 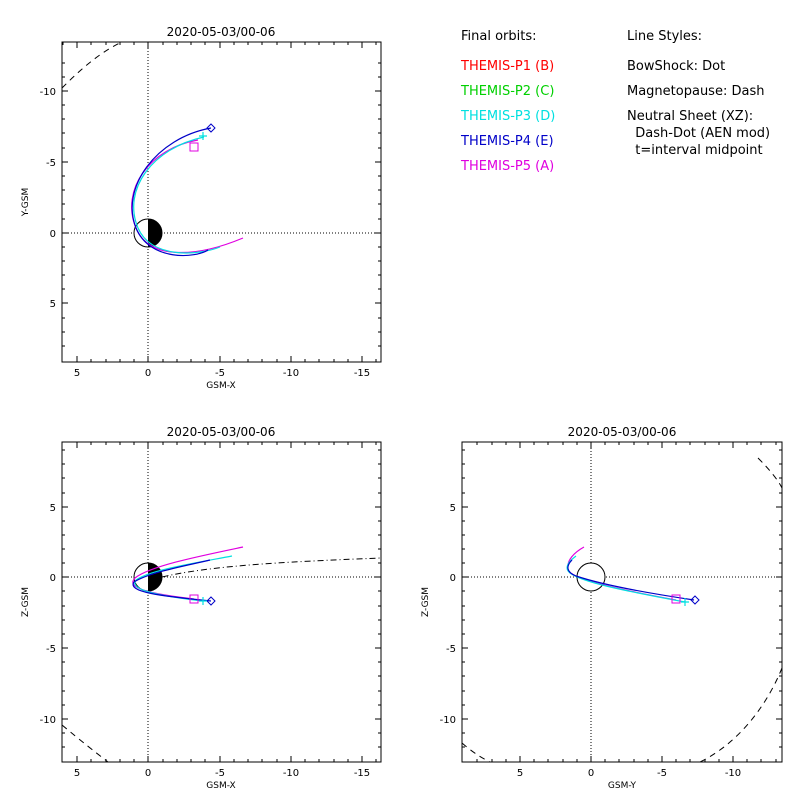 I want to click on panel-xz-xtick: 5, so click(x=77, y=773).